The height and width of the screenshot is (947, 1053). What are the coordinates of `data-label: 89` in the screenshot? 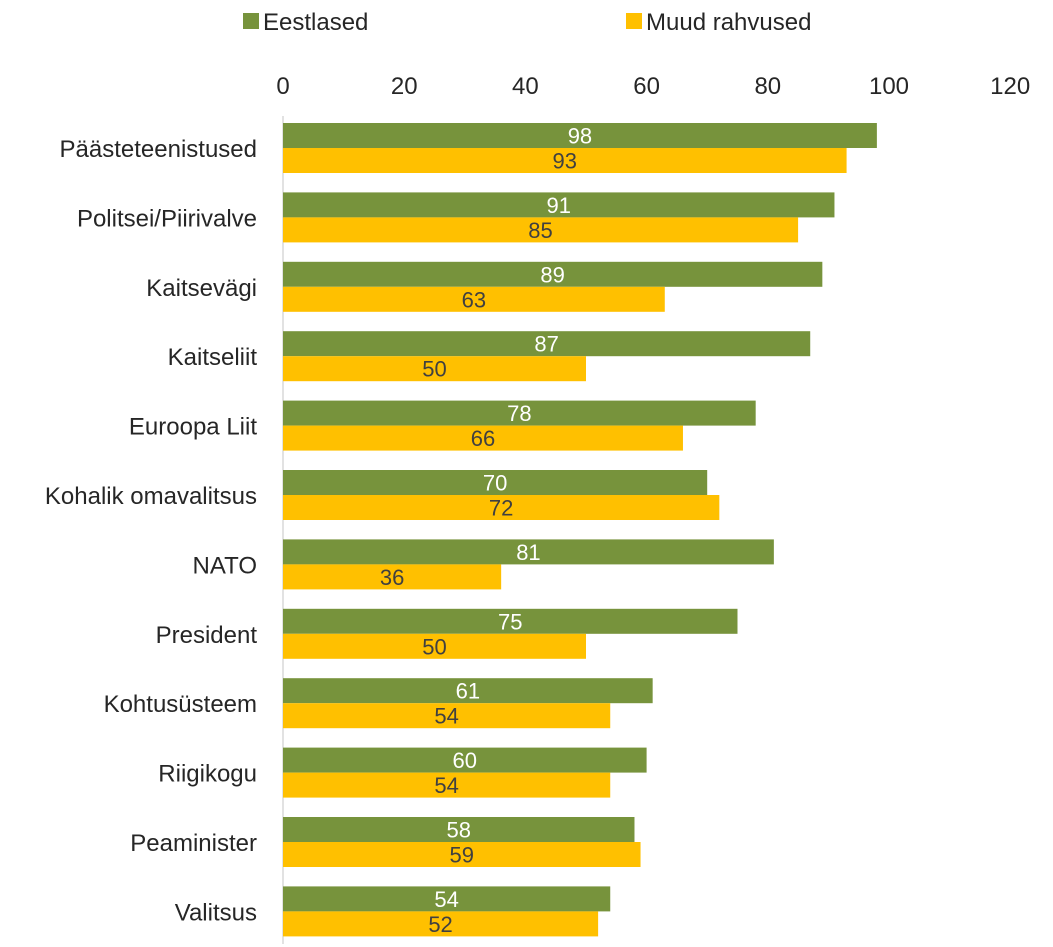 It's located at (552, 274).